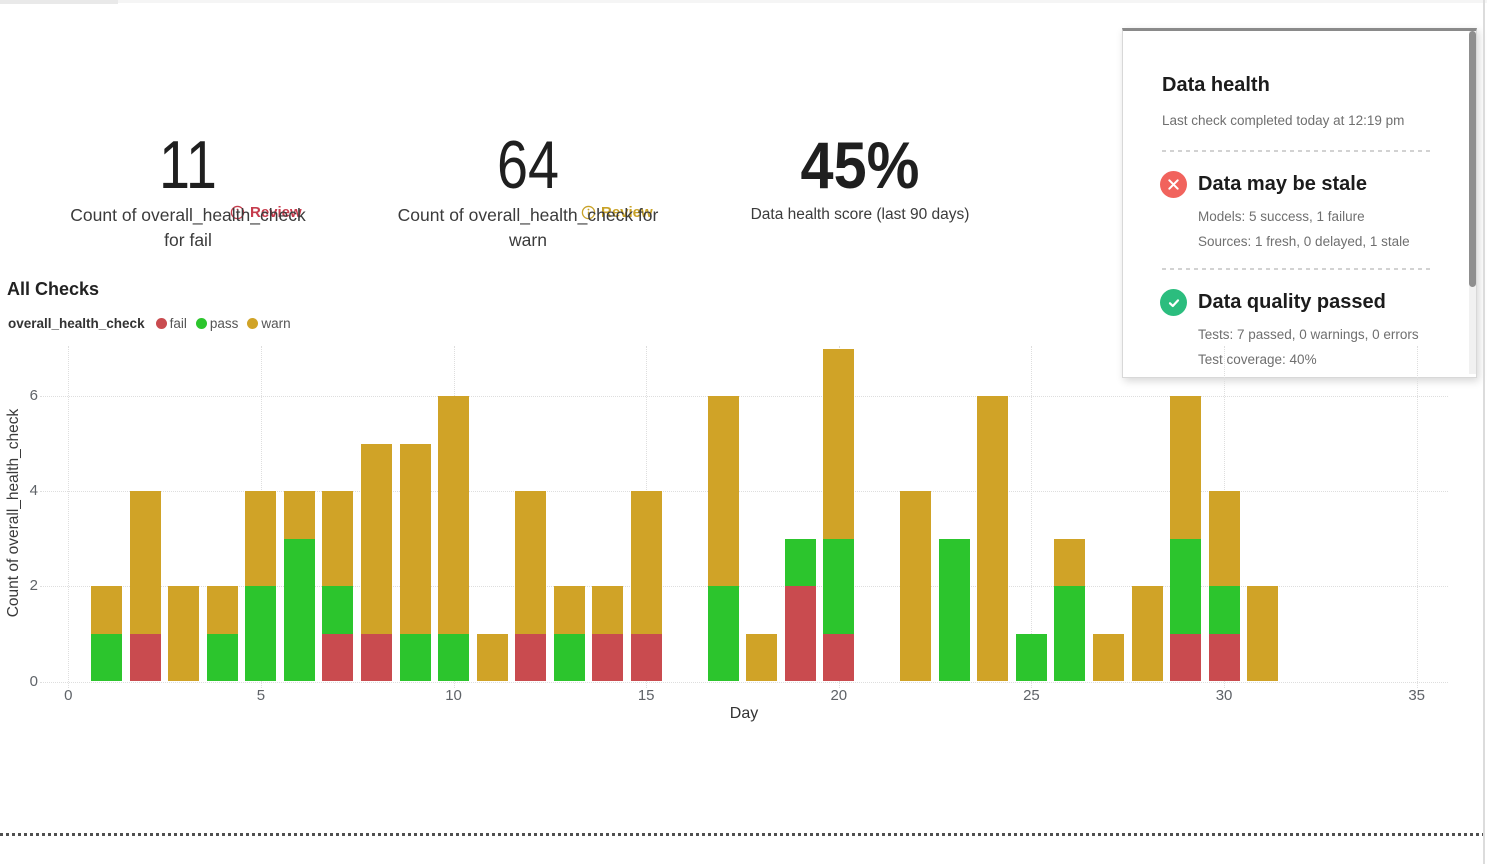 The width and height of the screenshot is (1487, 864). What do you see at coordinates (1281, 216) in the screenshot?
I see `section-line-models: Models: 5 success, 1 failure` at bounding box center [1281, 216].